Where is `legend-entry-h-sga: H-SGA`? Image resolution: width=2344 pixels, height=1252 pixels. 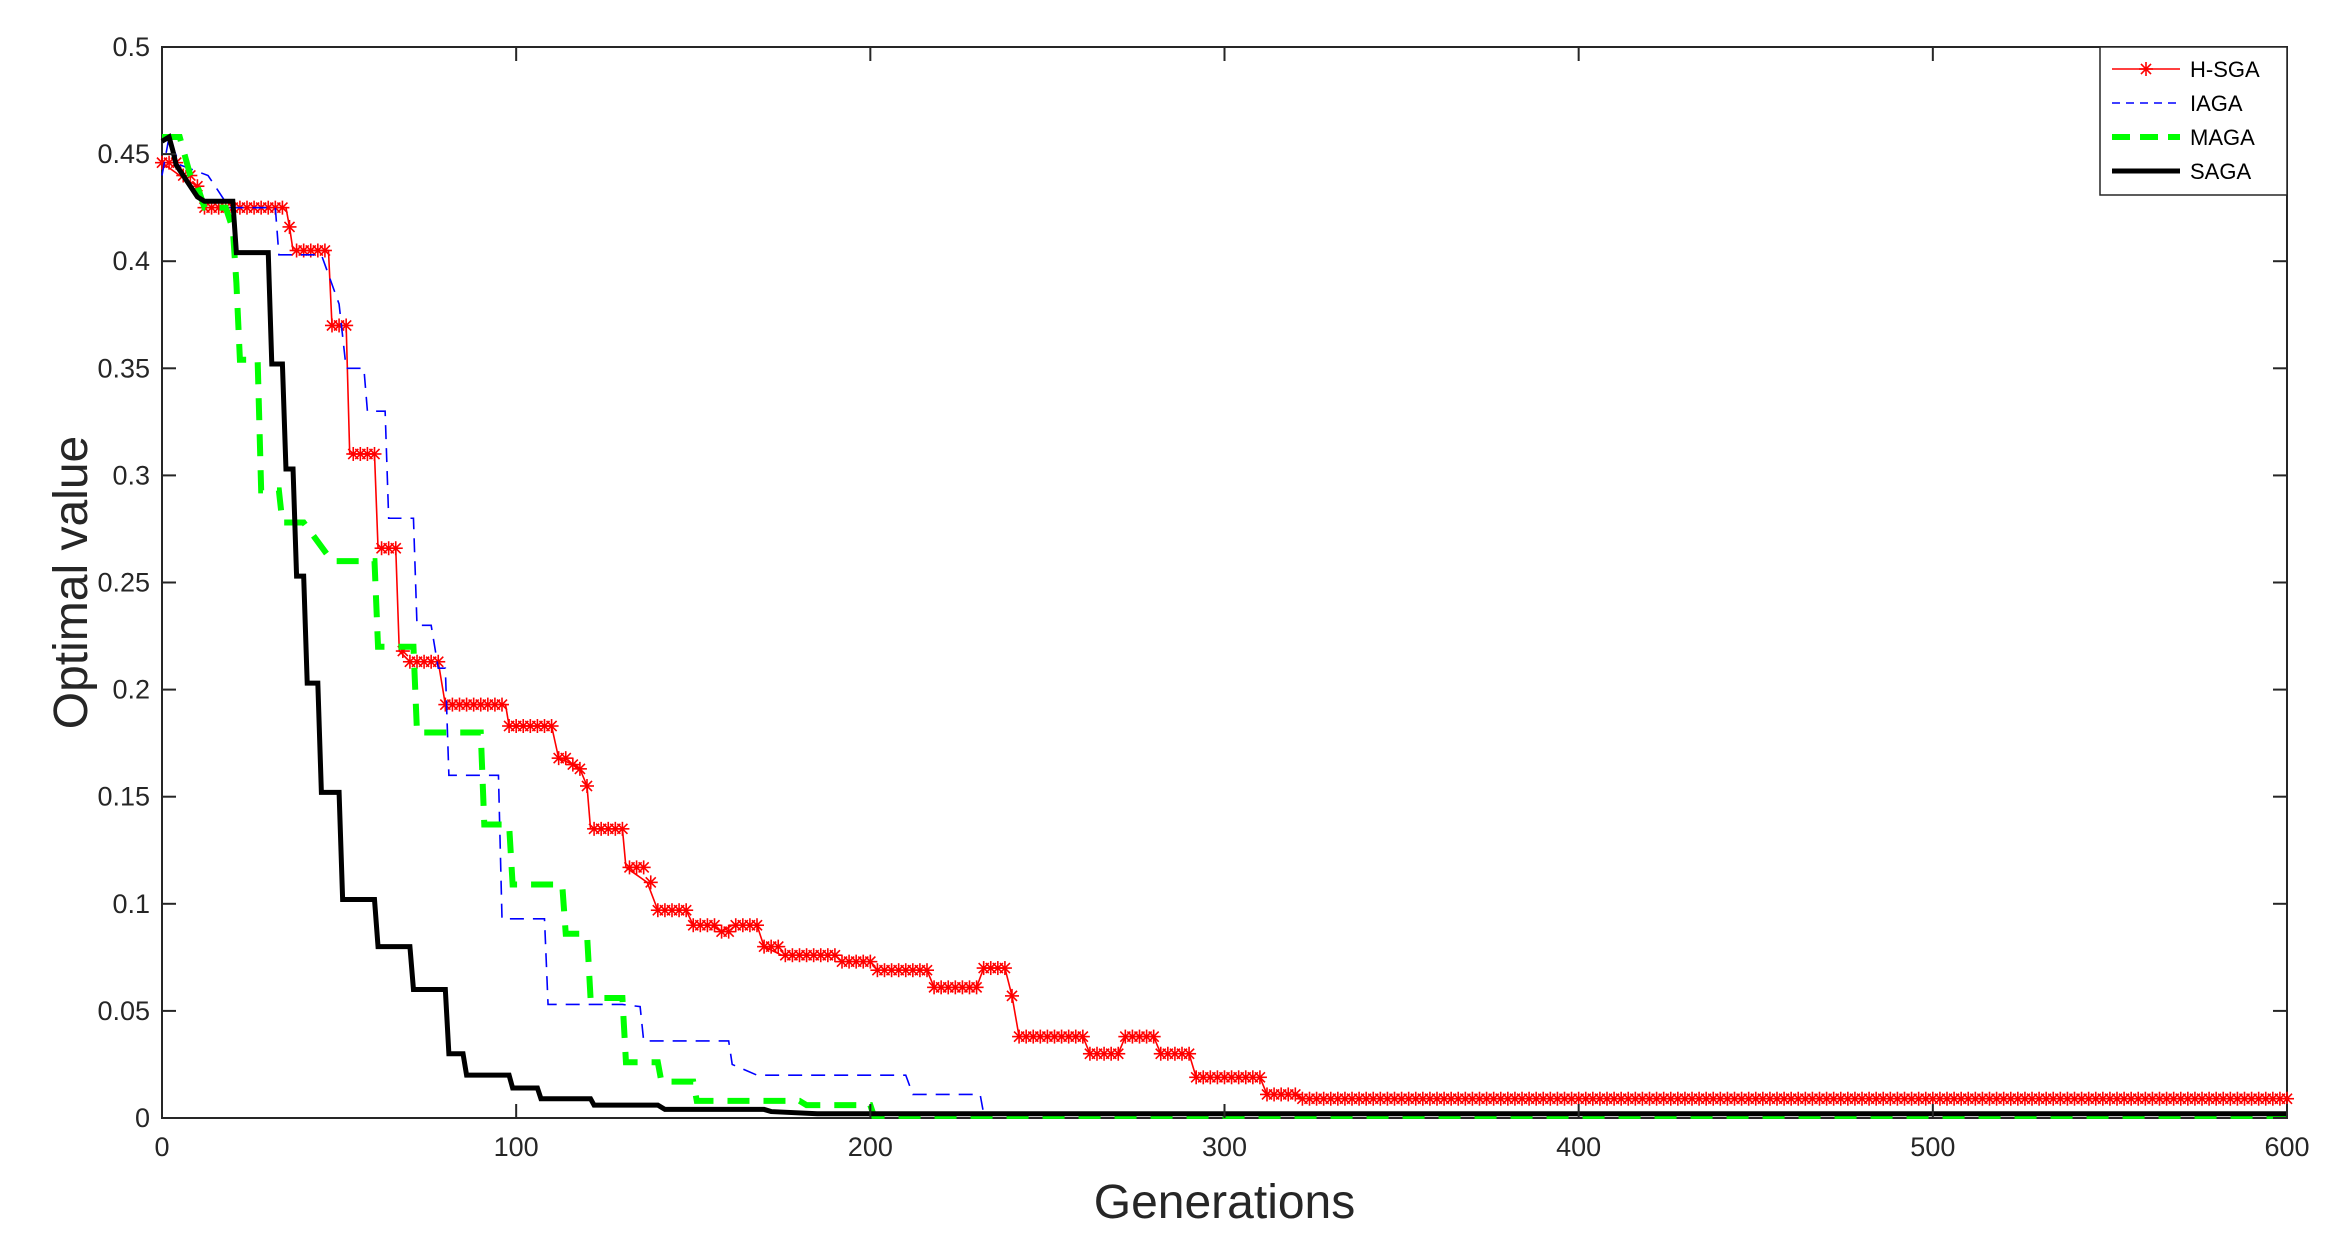 legend-entry-h-sga: H-SGA is located at coordinates (2186, 69).